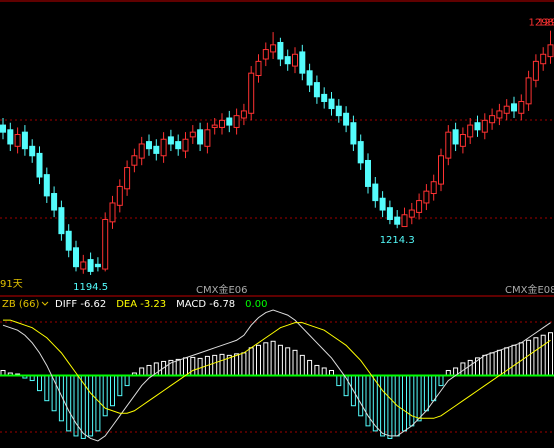 This screenshot has width=554, height=448. I want to click on dropdown-icon, so click(45, 303).